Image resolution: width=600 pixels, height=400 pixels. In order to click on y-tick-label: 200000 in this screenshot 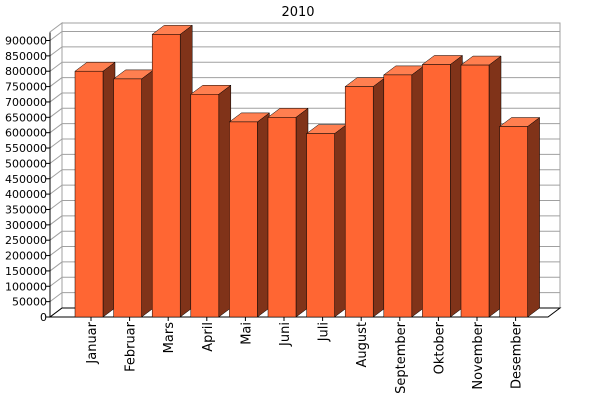, I will do `click(26, 256)`.